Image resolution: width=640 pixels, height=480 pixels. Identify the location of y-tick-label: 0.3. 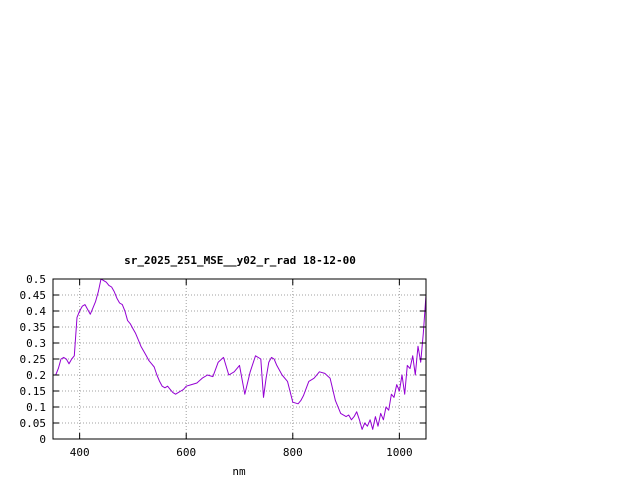
(36, 343).